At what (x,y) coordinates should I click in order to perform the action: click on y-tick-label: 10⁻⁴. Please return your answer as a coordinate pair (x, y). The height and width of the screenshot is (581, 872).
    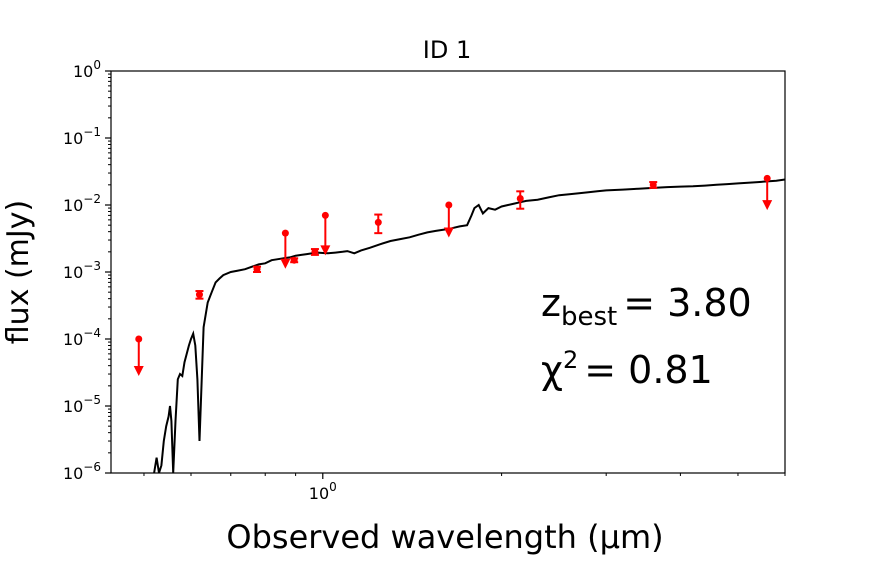
    Looking at the image, I should click on (82, 337).